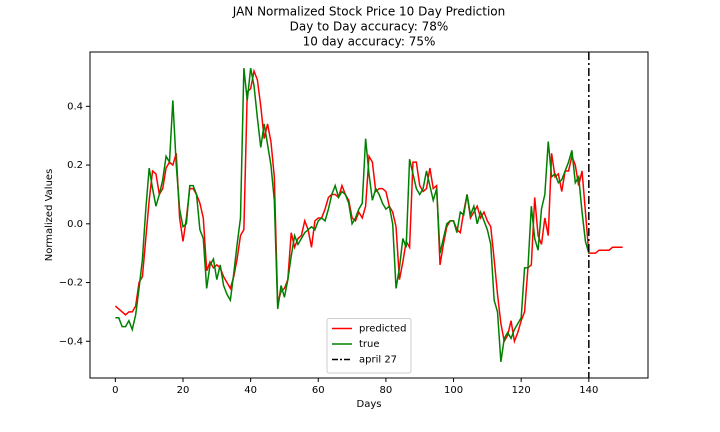 Image resolution: width=720 pixels, height=432 pixels. Describe the element at coordinates (49, 215) in the screenshot. I see `y-axis-label: Normalized Values` at that location.